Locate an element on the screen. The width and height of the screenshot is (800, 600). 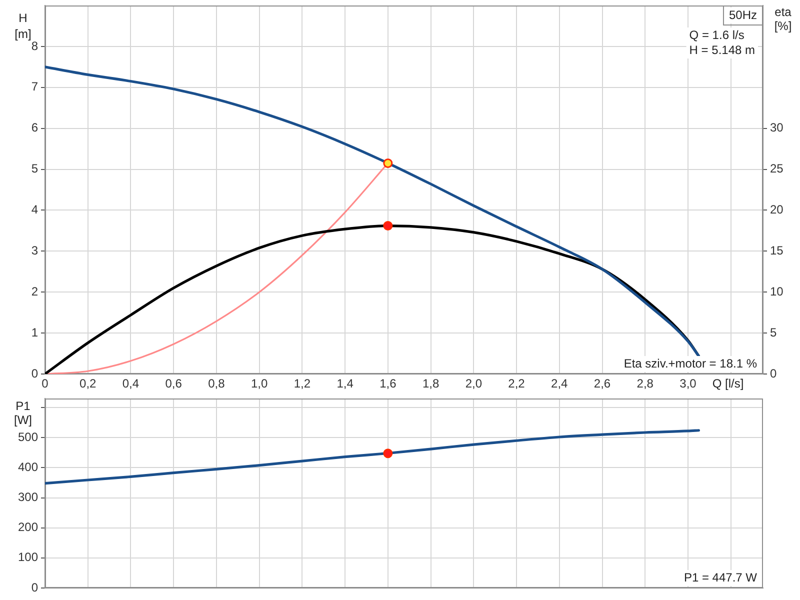
y-tick-label: 200 is located at coordinates (28, 527).